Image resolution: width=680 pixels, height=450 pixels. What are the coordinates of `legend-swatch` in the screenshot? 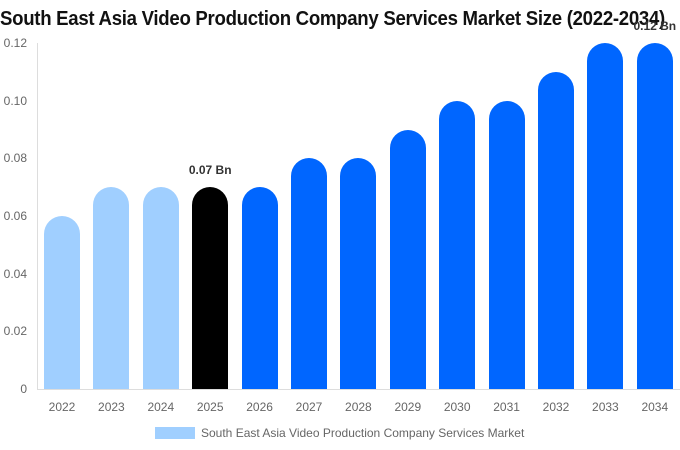 It's located at (175, 433).